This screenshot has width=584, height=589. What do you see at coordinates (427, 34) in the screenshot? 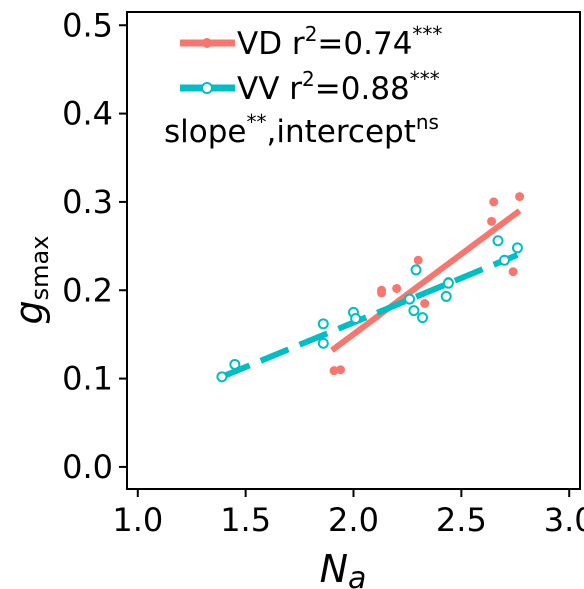
I see `legend-signif-vd: ***` at bounding box center [427, 34].